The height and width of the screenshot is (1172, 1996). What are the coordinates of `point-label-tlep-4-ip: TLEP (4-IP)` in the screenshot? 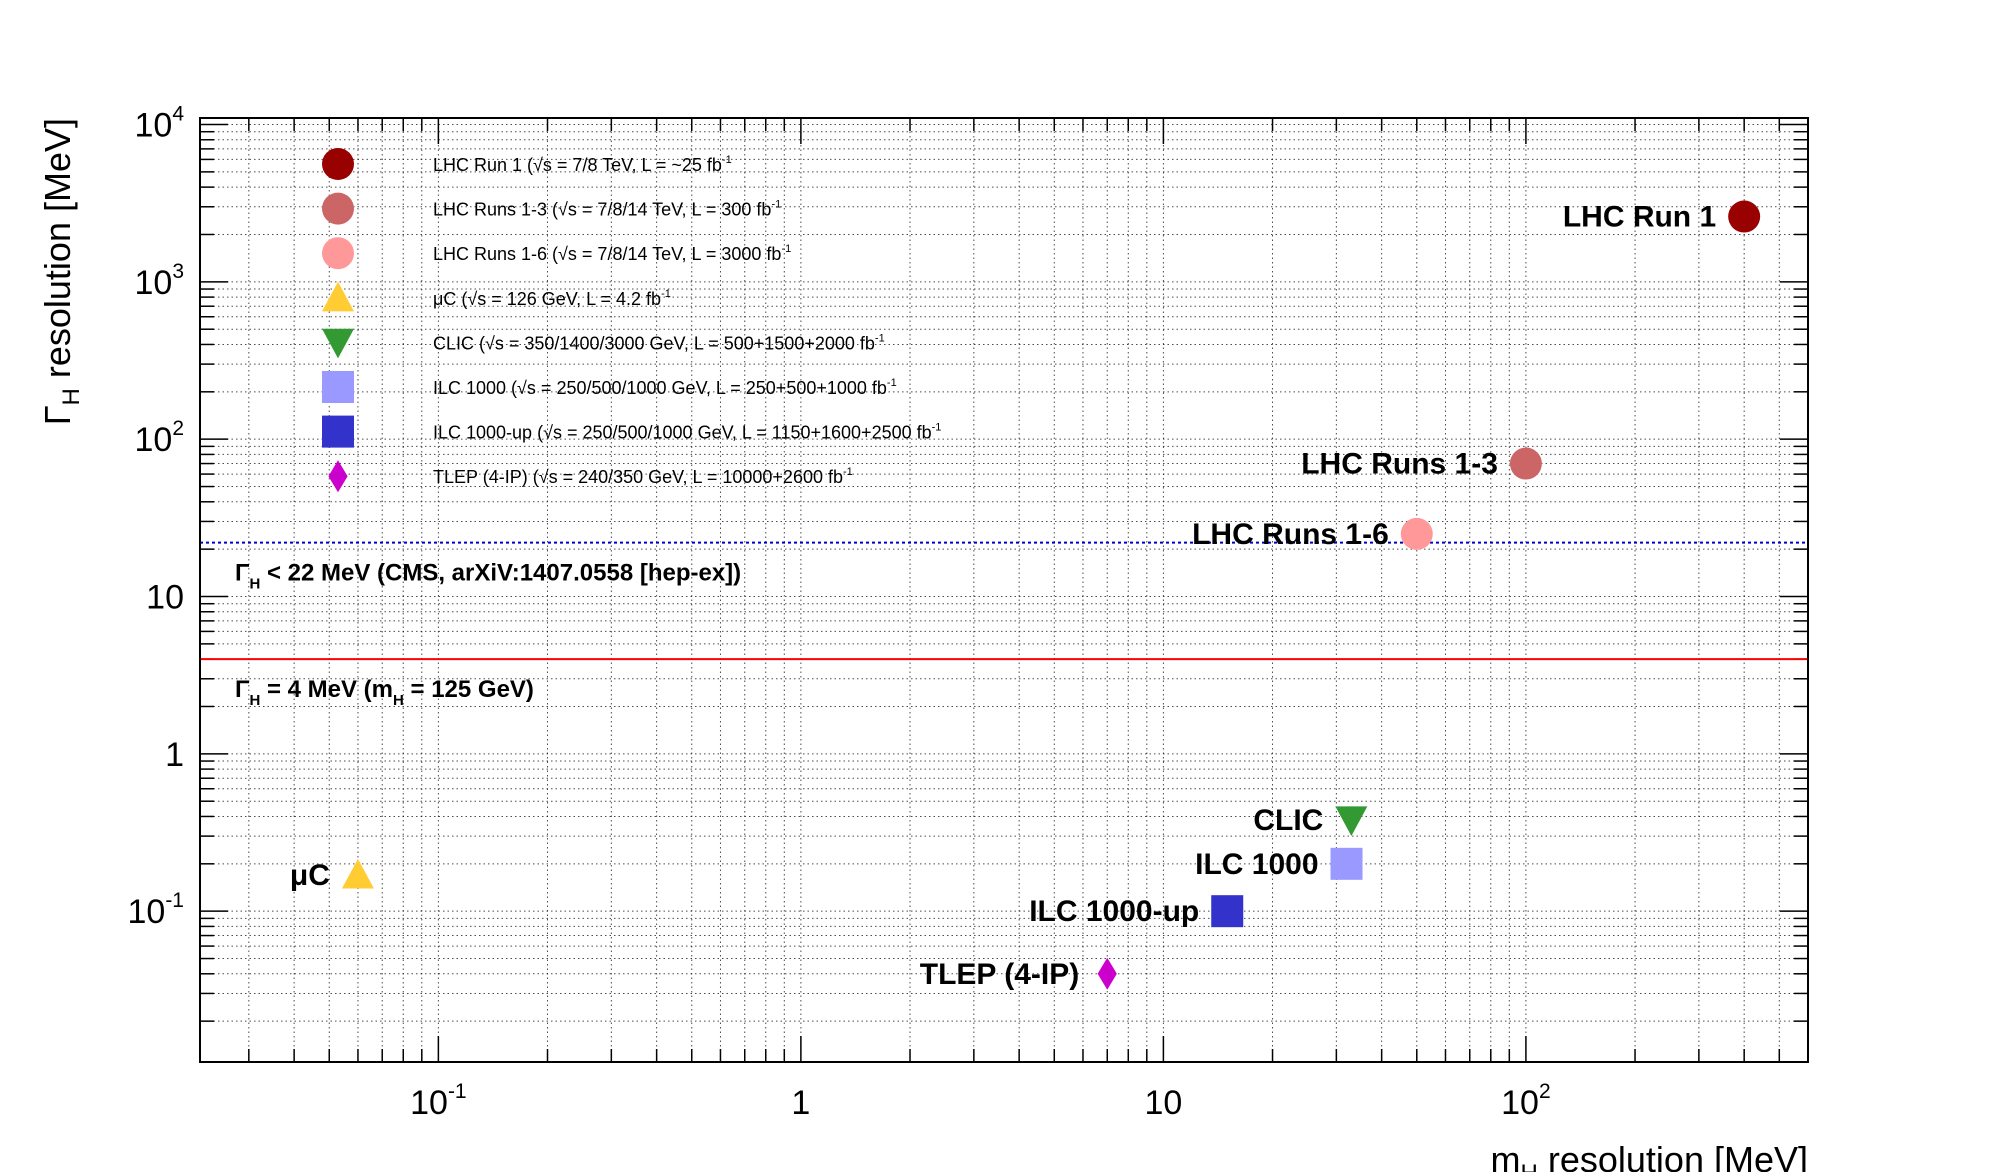 It's located at (999, 974).